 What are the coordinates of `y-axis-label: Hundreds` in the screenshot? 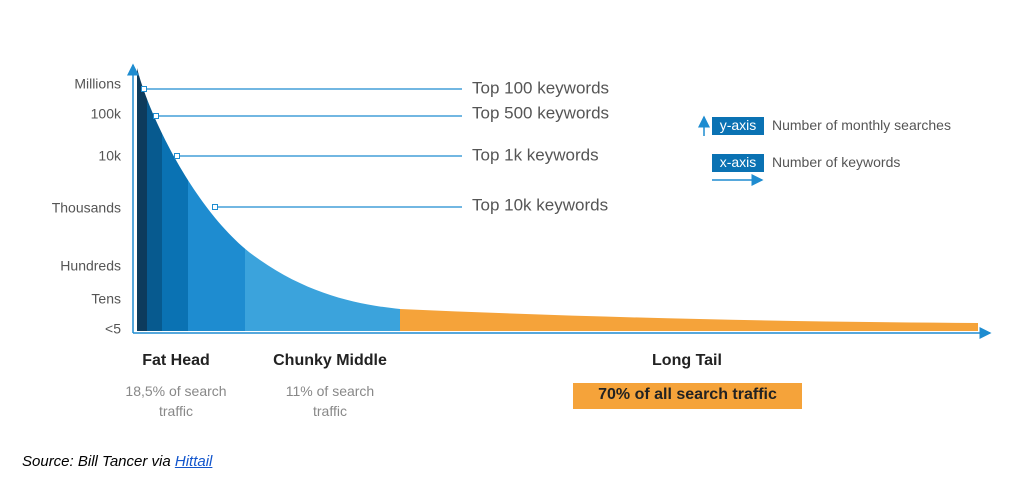 It's located at (90, 266).